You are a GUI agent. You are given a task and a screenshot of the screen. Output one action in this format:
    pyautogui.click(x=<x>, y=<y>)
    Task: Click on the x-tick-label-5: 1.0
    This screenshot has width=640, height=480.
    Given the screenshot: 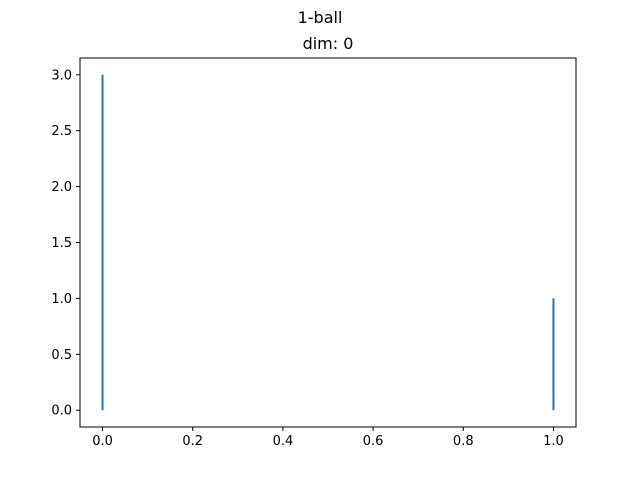 What is the action you would take?
    pyautogui.click(x=553, y=441)
    